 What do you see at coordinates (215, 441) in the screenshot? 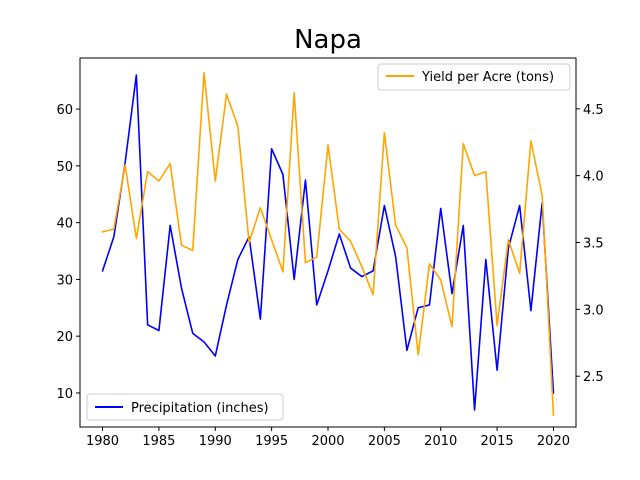
I see `x-tick-label: 1990` at bounding box center [215, 441].